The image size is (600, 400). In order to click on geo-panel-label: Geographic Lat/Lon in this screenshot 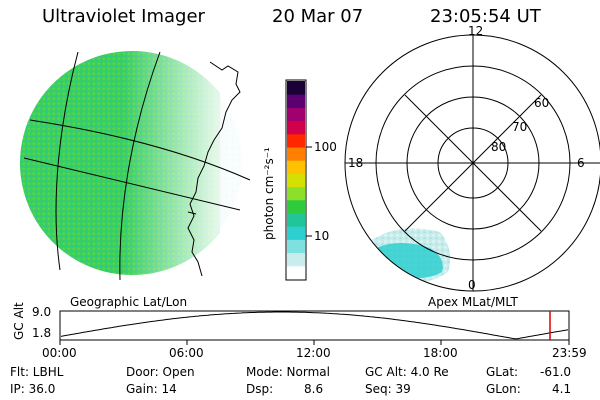, I will do `click(129, 302)`.